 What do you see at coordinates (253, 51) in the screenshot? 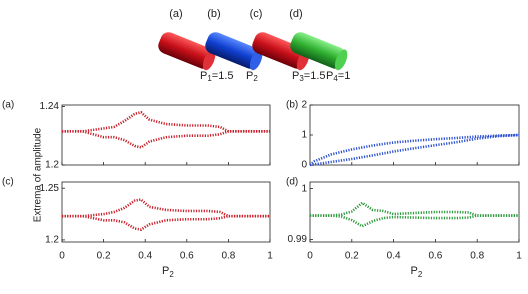
I see `cylinders` at bounding box center [253, 51].